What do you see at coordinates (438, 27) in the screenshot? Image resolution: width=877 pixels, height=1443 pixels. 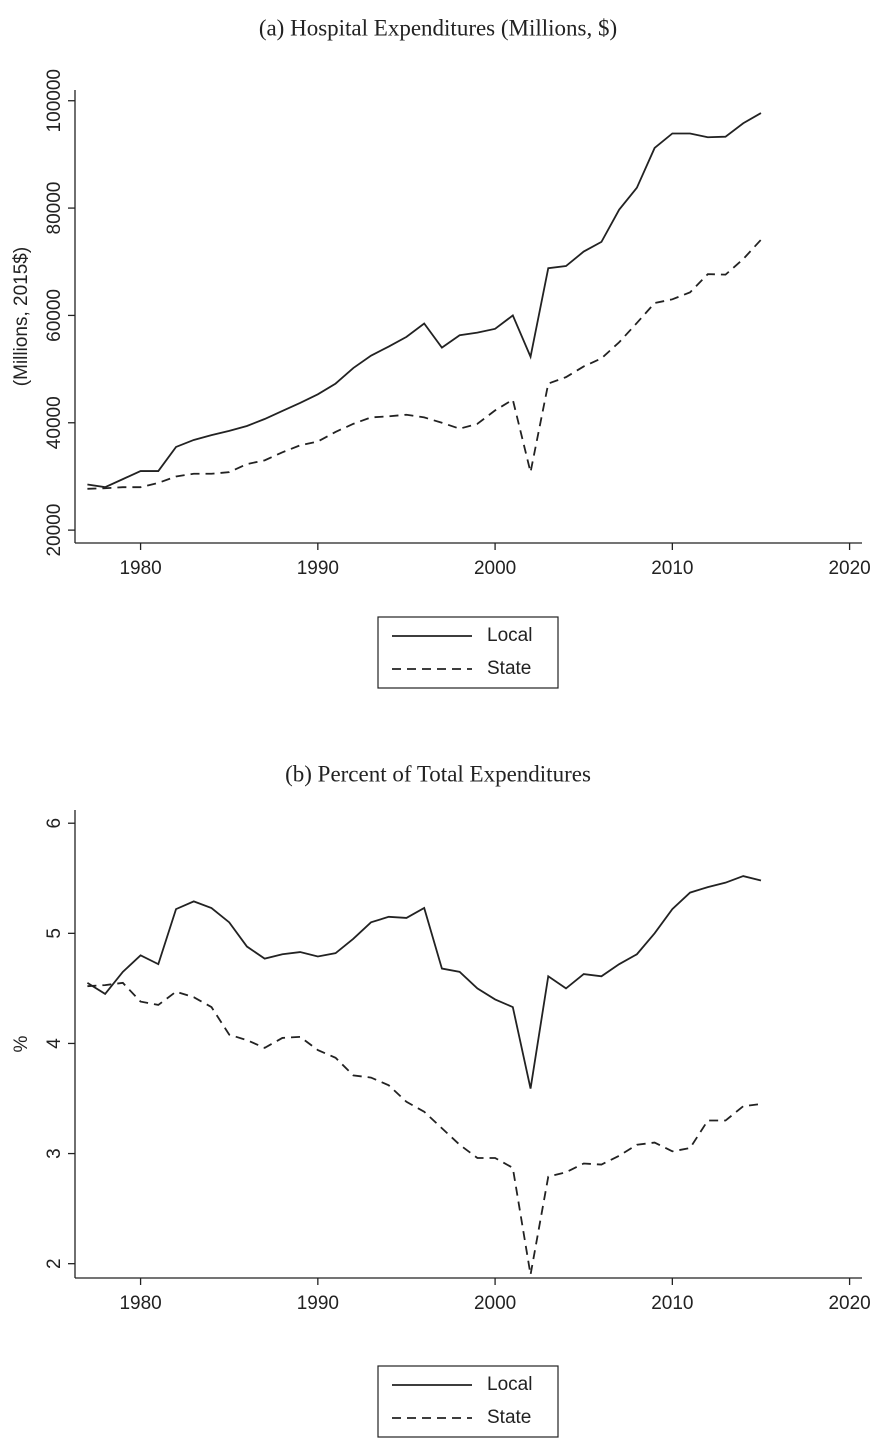 I see `chart-title: (a) Hospital Expenditures (Millions, $)` at bounding box center [438, 27].